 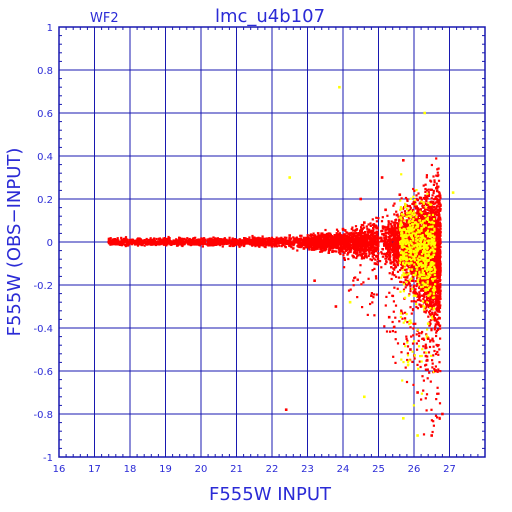 What do you see at coordinates (43, 415) in the screenshot?
I see `y-tick-label: -0.8` at bounding box center [43, 415].